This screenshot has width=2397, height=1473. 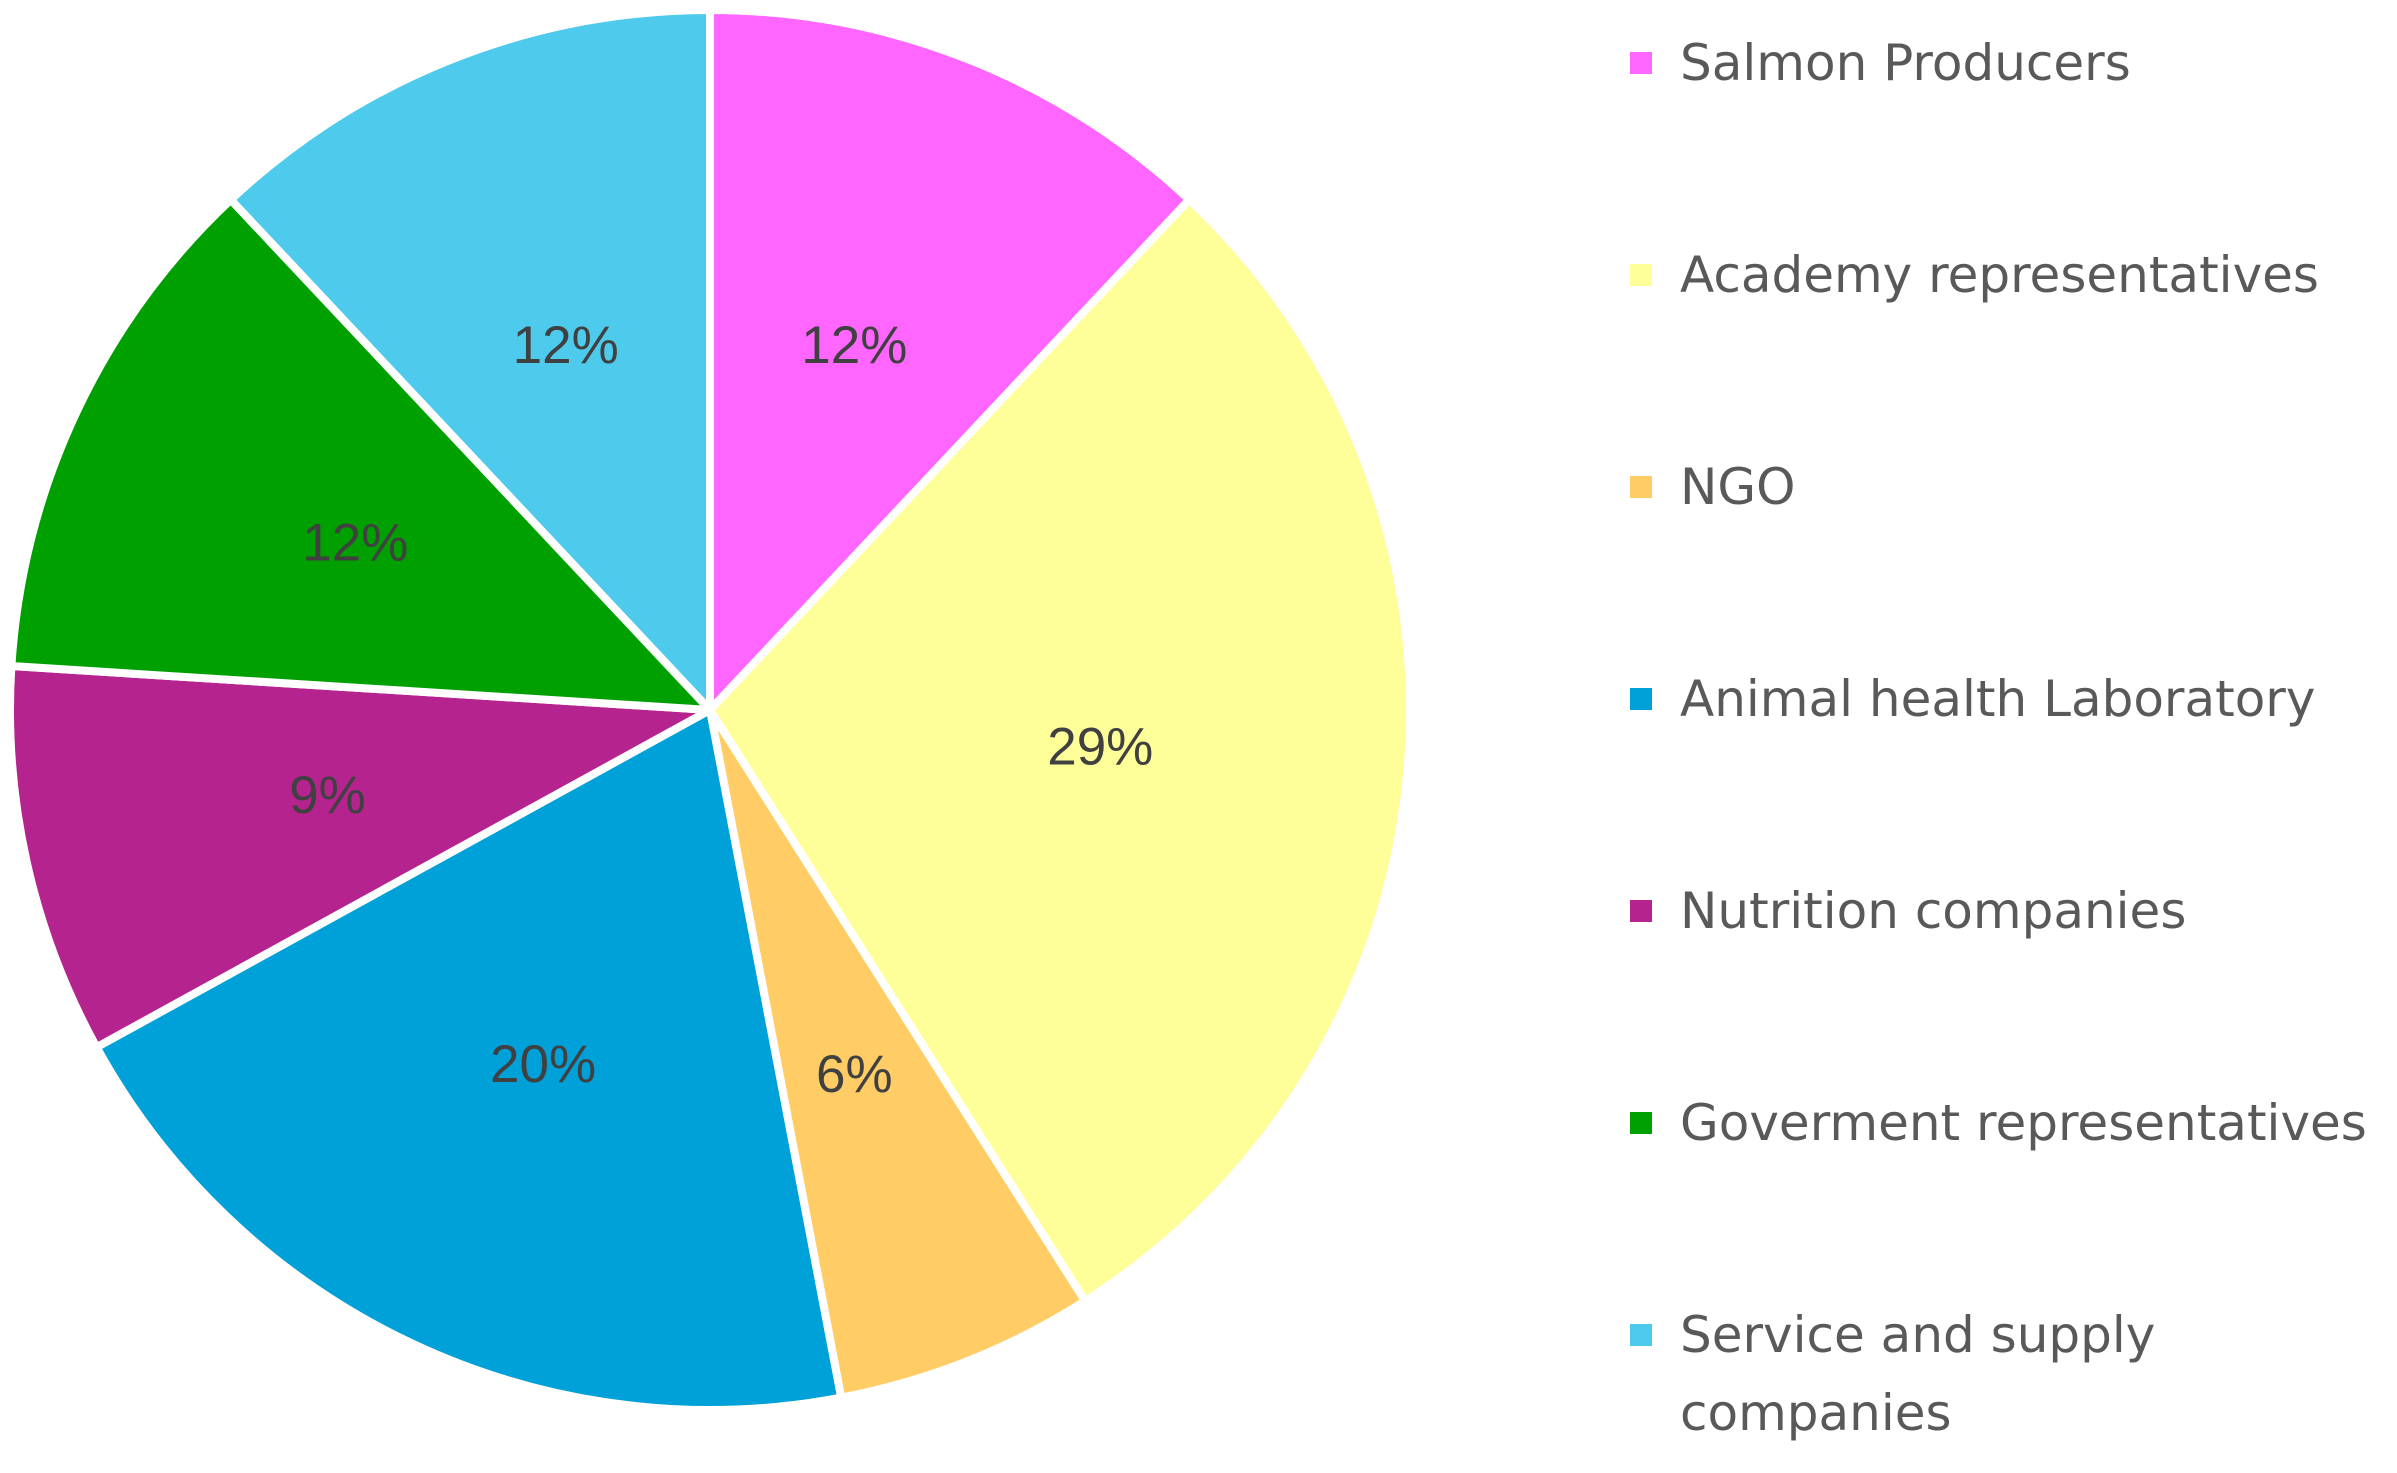 I want to click on legend-item-animal-health-laboratory: Animal health Laboratory, so click(x=2010, y=766).